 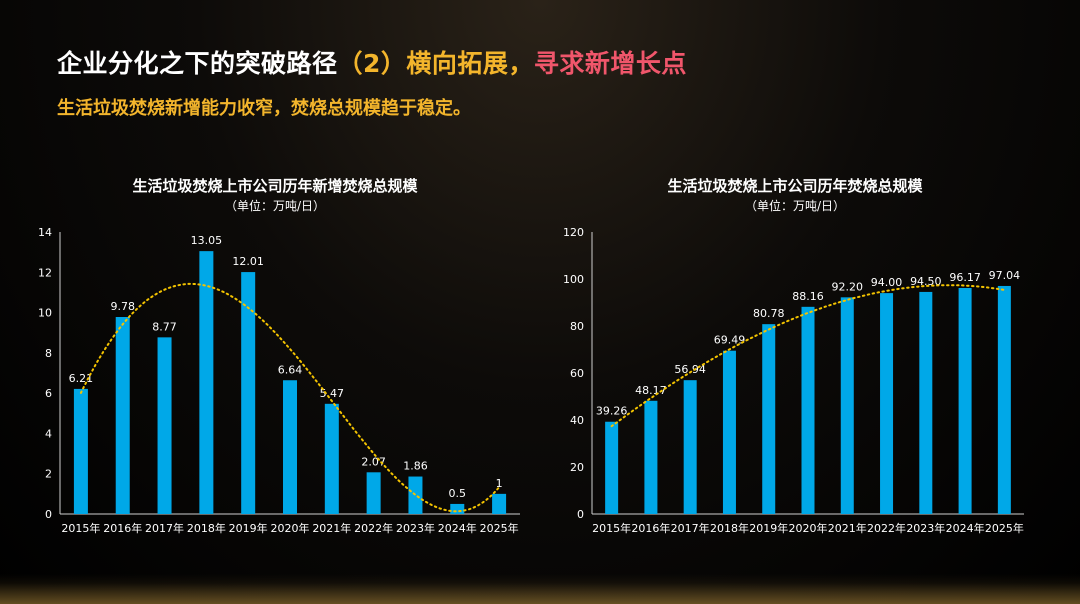 I want to click on data-label: 48.17, so click(x=651, y=390).